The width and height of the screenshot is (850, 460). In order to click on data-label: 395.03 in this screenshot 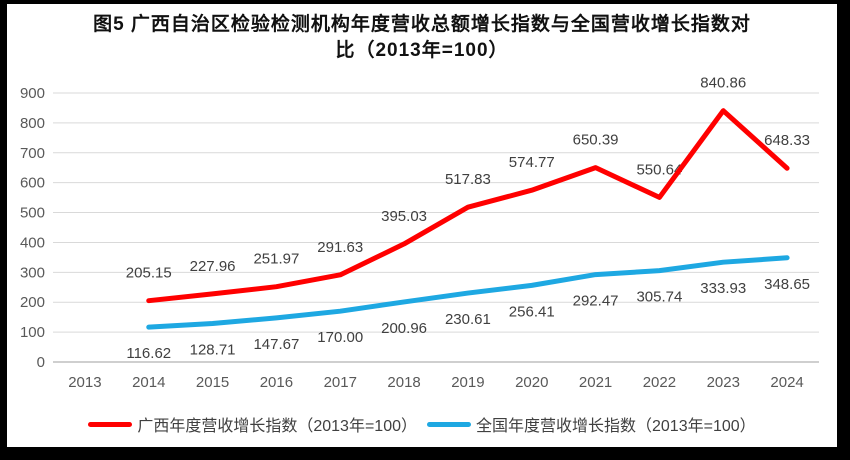, I will do `click(404, 216)`.